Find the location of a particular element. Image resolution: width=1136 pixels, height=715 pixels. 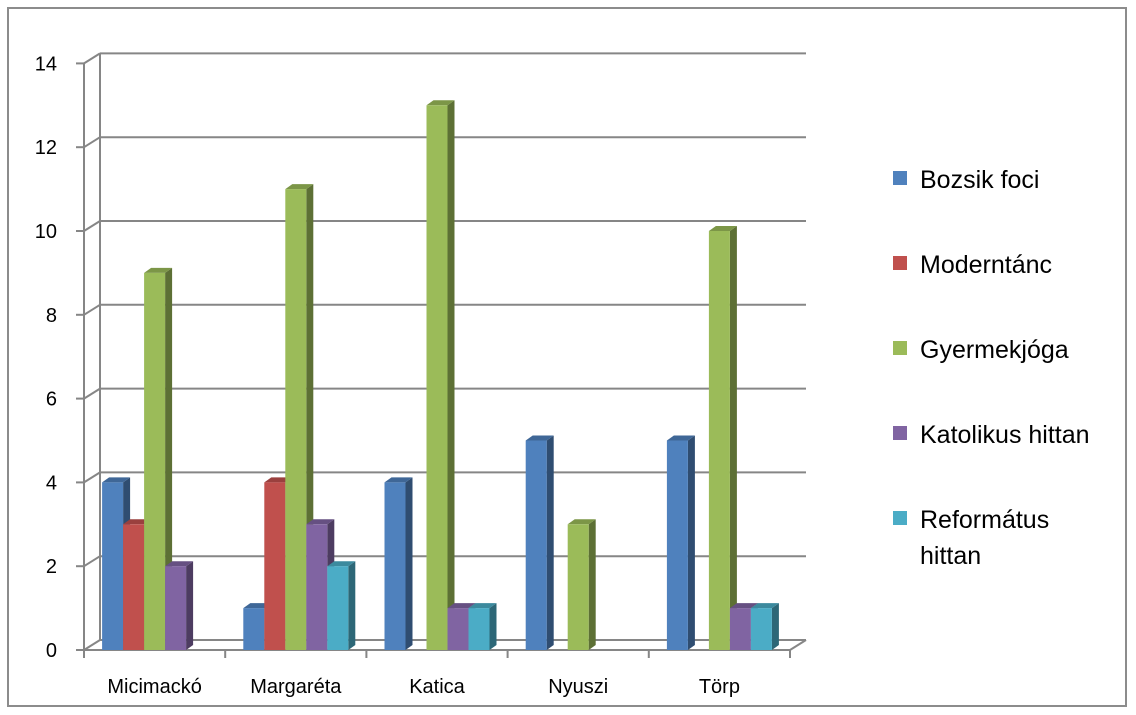

y-tick-label: 14 is located at coordinates (46, 64).